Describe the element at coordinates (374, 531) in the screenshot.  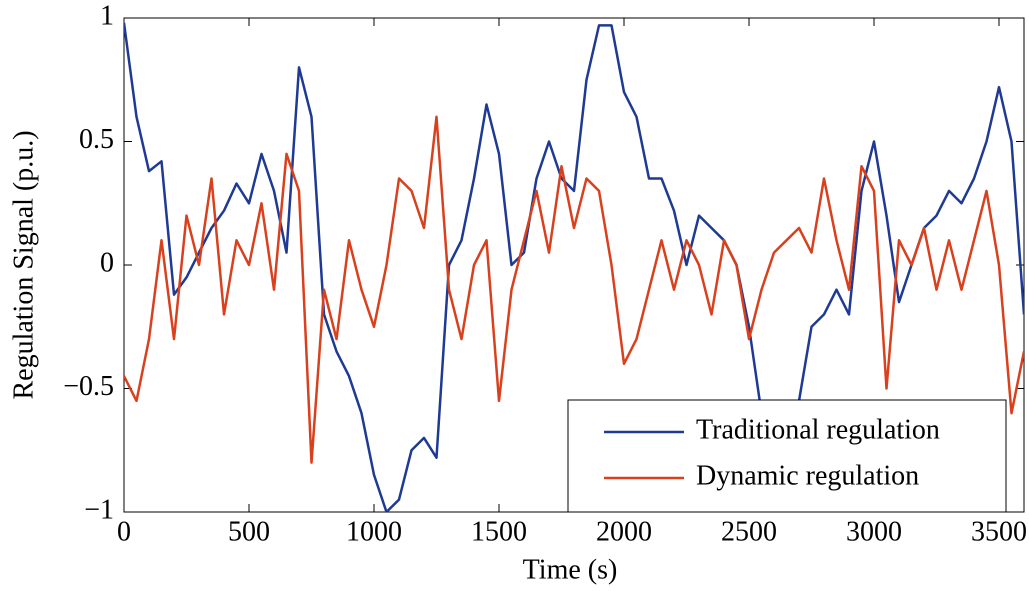
I see `x-tick-label: 1000` at that location.